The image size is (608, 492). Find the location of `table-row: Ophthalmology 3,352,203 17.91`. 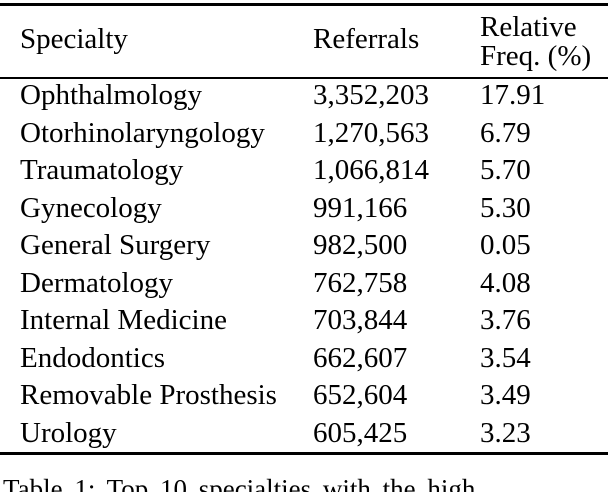

table-row: Ophthalmology 3,352,203 17.91 is located at coordinates (304, 96).